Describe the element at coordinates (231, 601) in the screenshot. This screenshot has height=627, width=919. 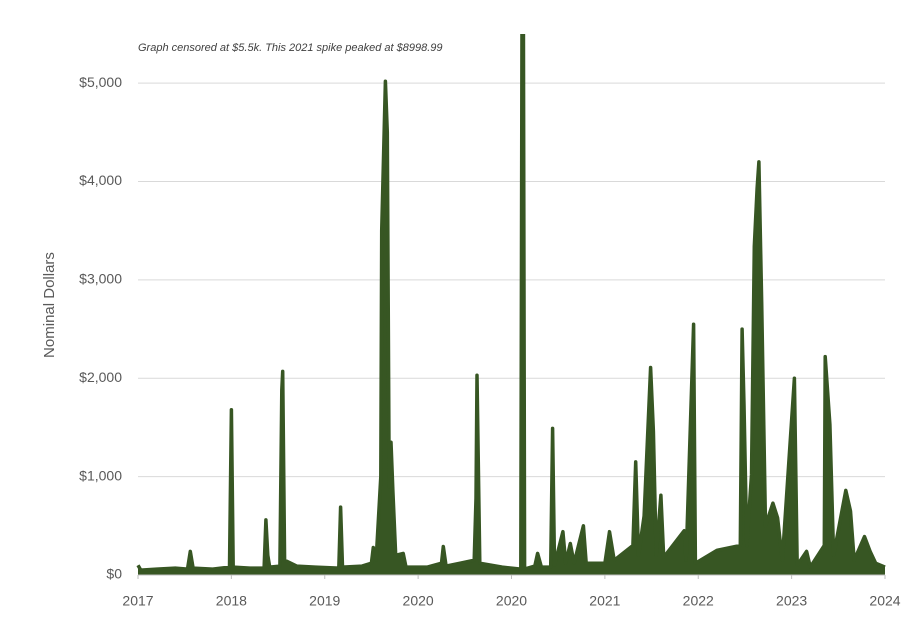
I see `x-tick-label: 2018` at that location.